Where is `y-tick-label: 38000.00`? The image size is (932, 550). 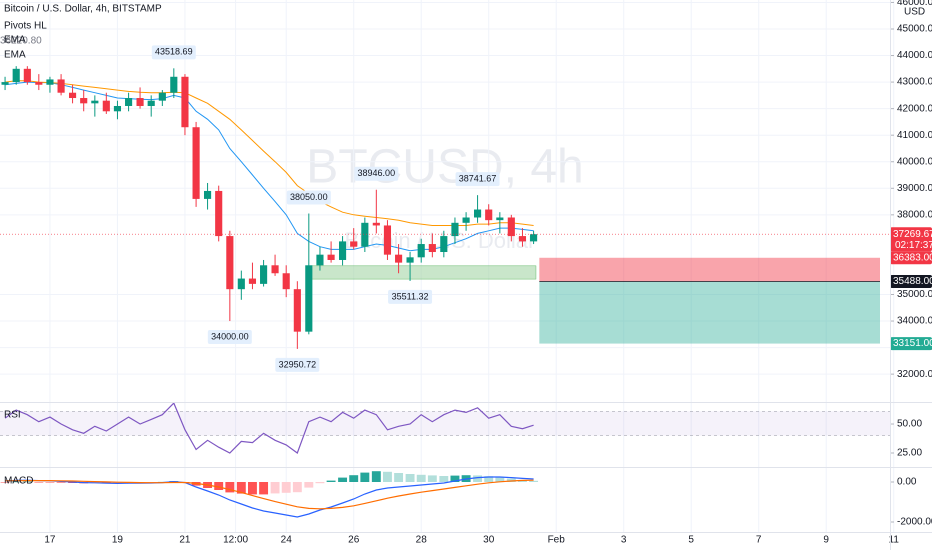
y-tick-label: 38000.00 is located at coordinates (914, 214).